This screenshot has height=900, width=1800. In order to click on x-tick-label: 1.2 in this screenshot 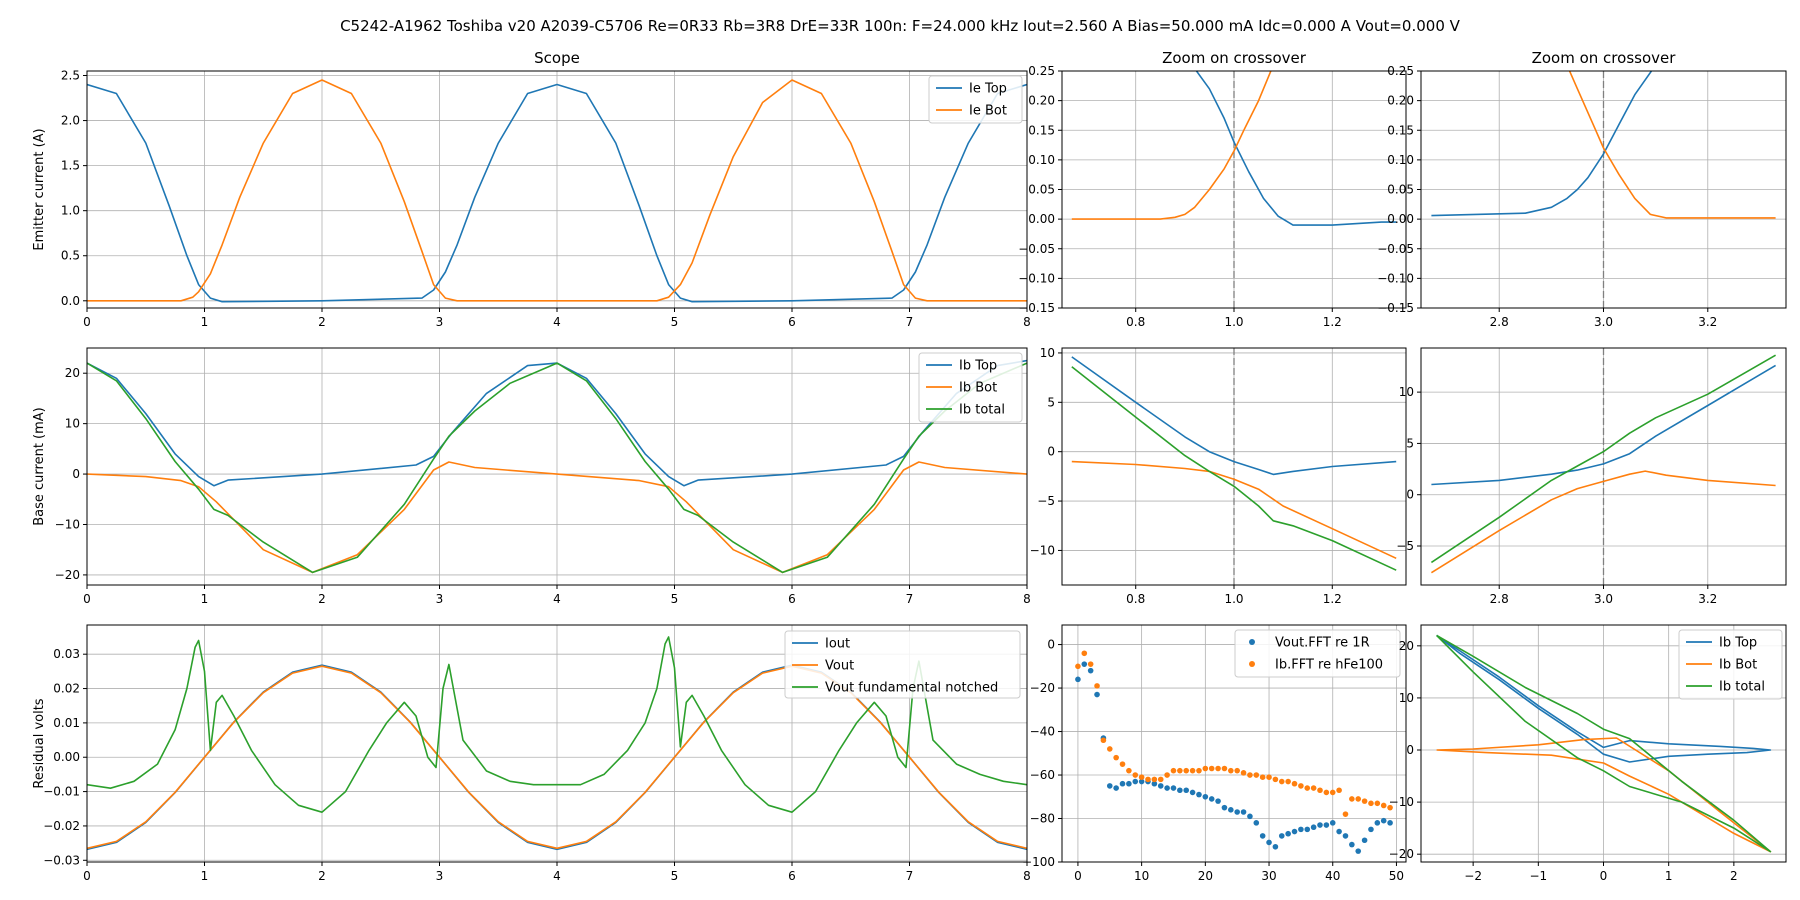, I will do `click(1332, 599)`.